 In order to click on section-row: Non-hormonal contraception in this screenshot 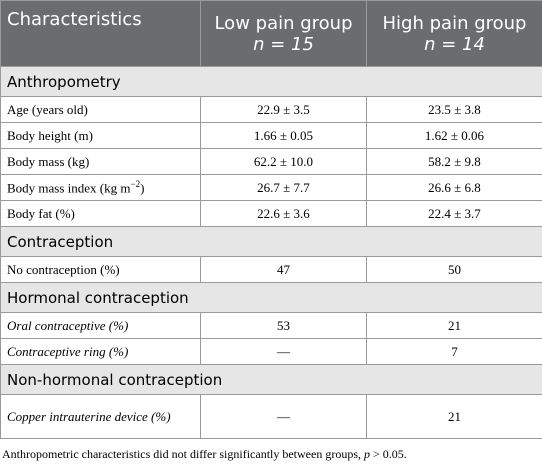, I will do `click(271, 380)`.